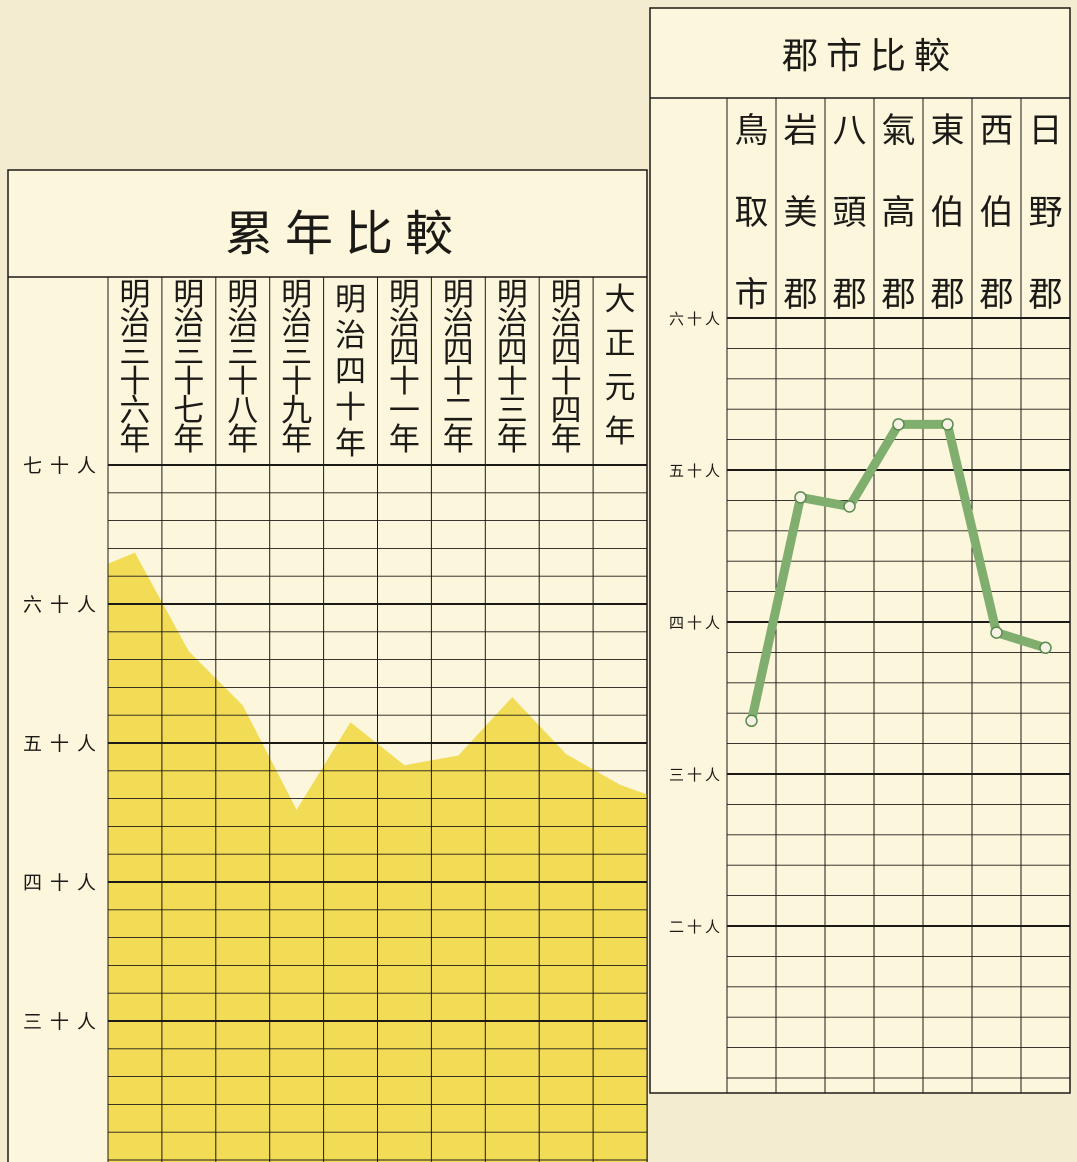 The height and width of the screenshot is (1162, 1077). What do you see at coordinates (296, 367) in the screenshot?
I see `annual-category-label: 明治三十九年` at bounding box center [296, 367].